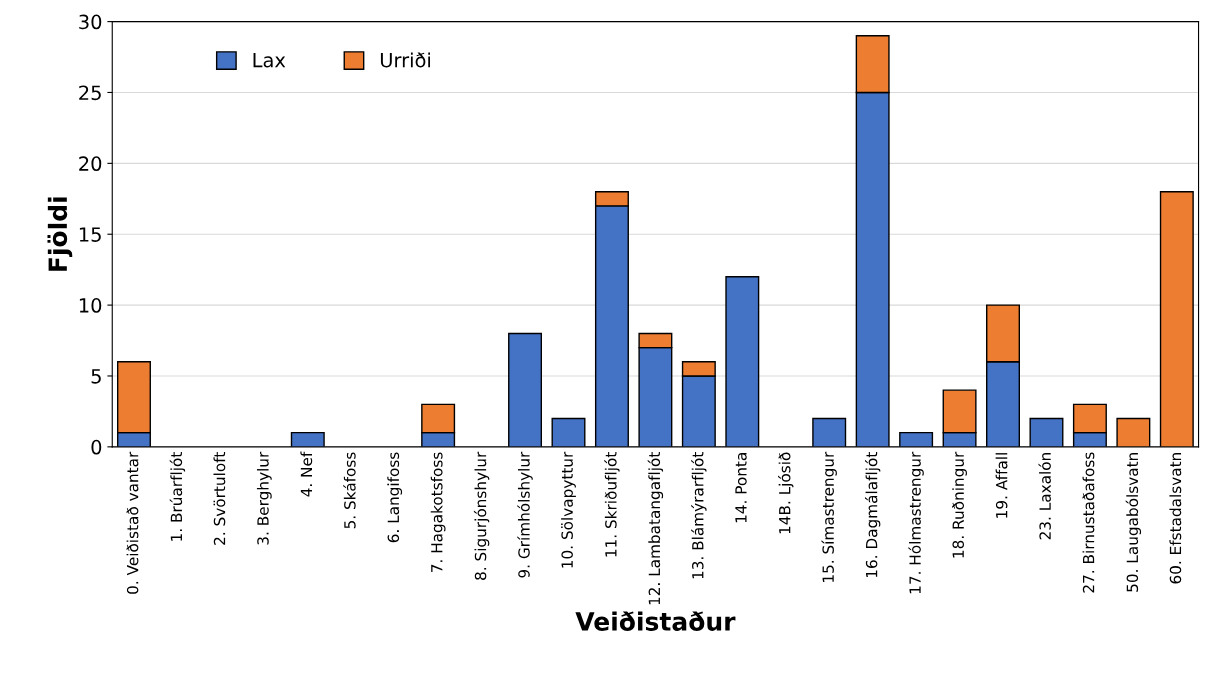 Image resolution: width=1207 pixels, height=675 pixels. I want to click on x-tick-label: 12. Lambatangafljót, so click(655, 528).